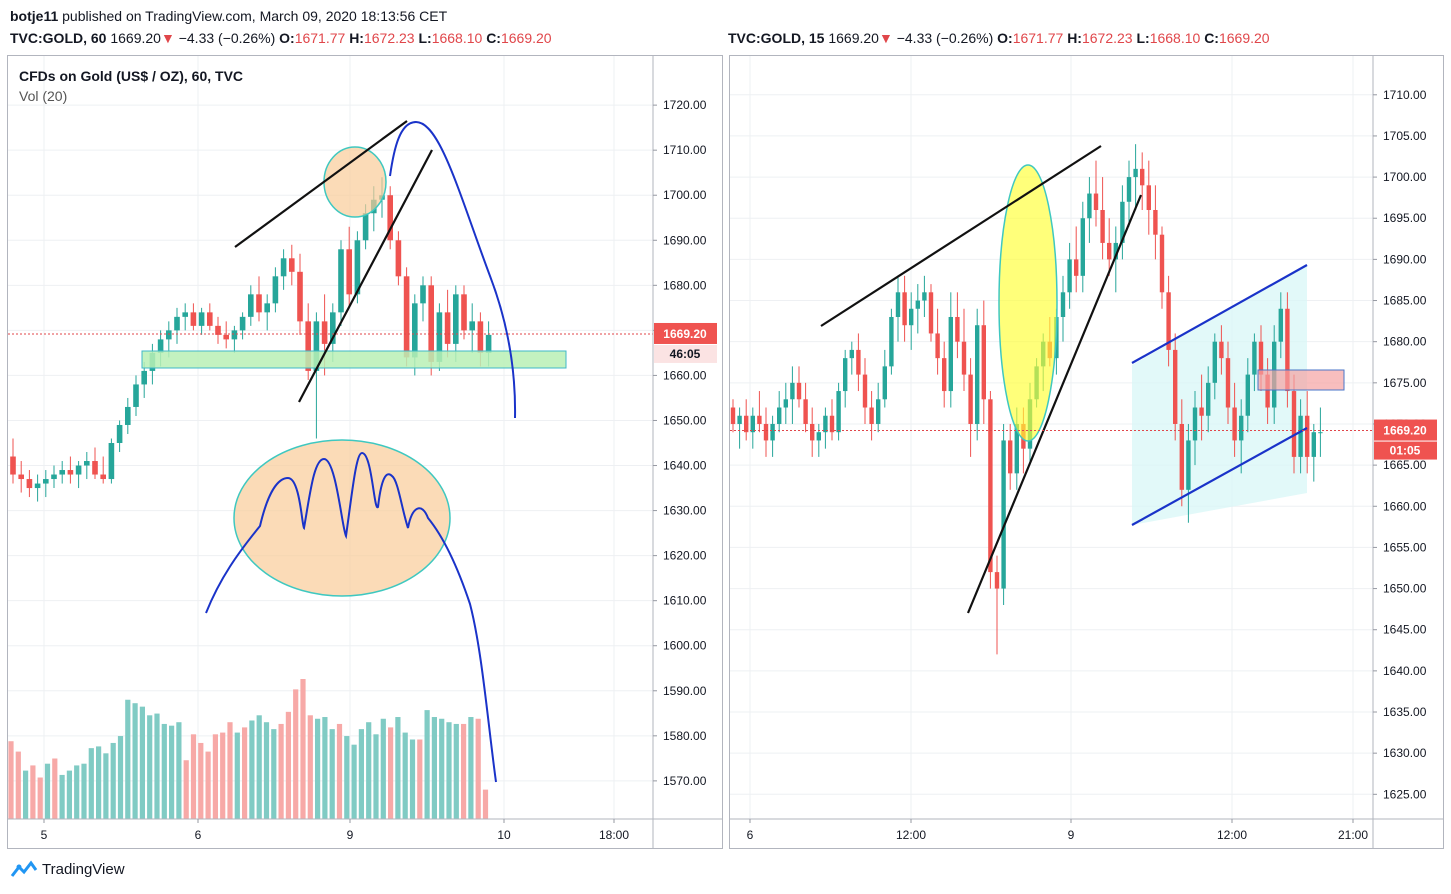 The image size is (1451, 894). What do you see at coordinates (355, 182) in the screenshot?
I see `top-highlight-ellipse` at bounding box center [355, 182].